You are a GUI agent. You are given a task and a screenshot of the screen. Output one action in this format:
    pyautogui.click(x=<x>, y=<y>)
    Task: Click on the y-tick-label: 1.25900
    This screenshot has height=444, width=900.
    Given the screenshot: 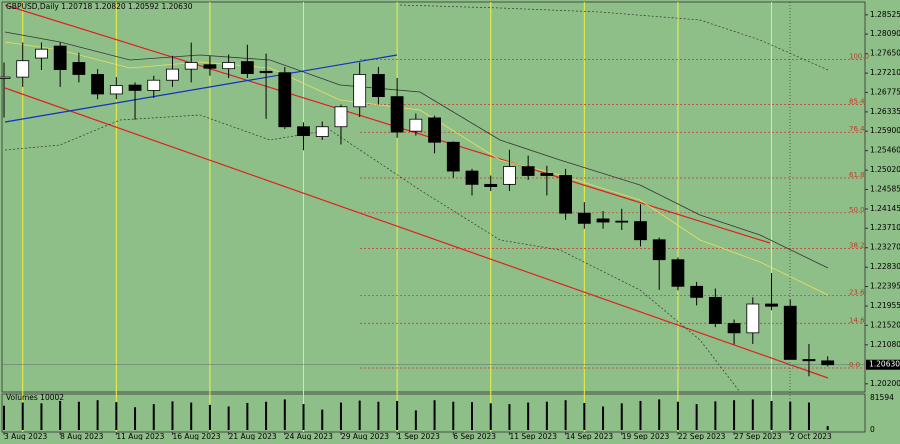 What is the action you would take?
    pyautogui.click(x=885, y=130)
    